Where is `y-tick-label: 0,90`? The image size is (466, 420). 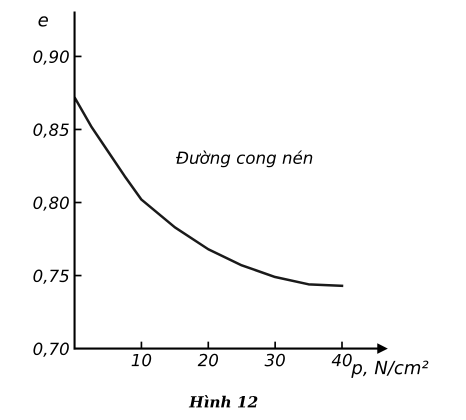
y-tick-label: 0,90 is located at coordinates (51, 57).